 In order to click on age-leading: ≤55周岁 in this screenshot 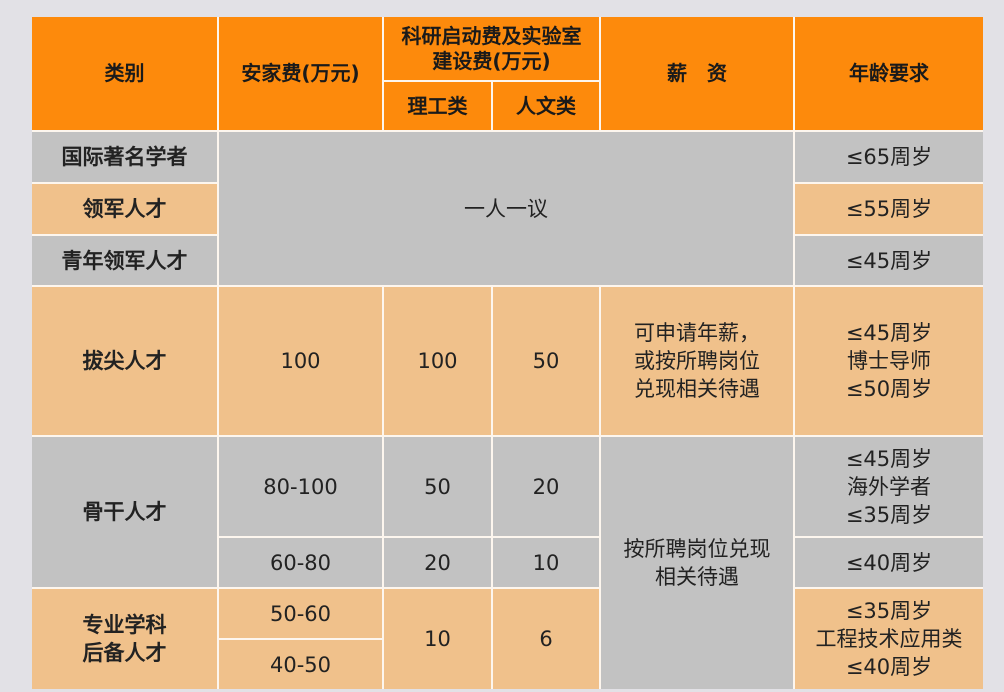, I will do `click(889, 209)`.